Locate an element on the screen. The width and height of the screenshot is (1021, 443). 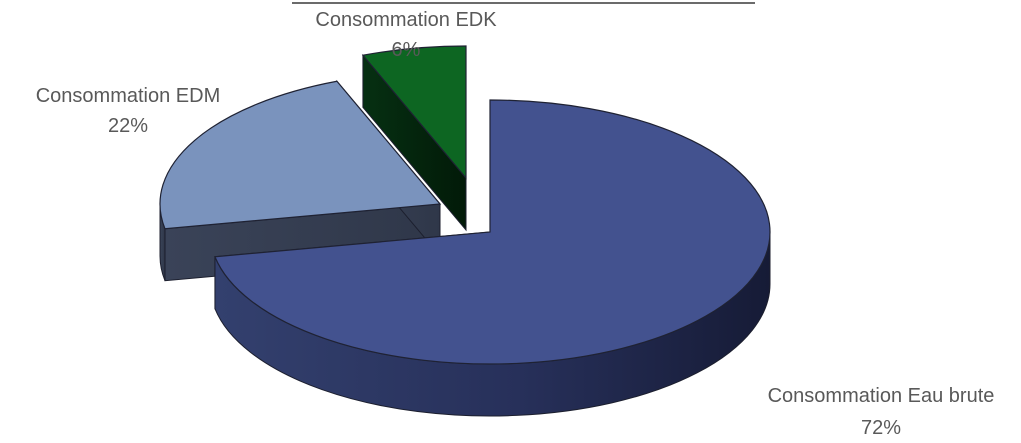
slice-label-eau-brute: Consommation Eau brute is located at coordinates (881, 396).